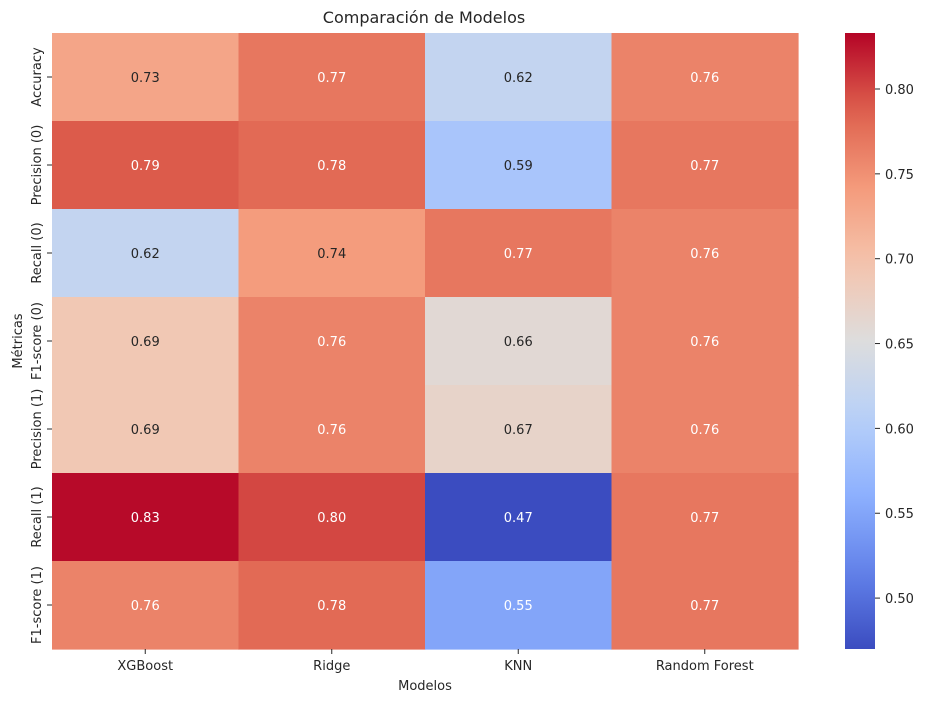 This screenshot has width=925, height=702. I want to click on cell-value-label: 0.47, so click(518, 518).